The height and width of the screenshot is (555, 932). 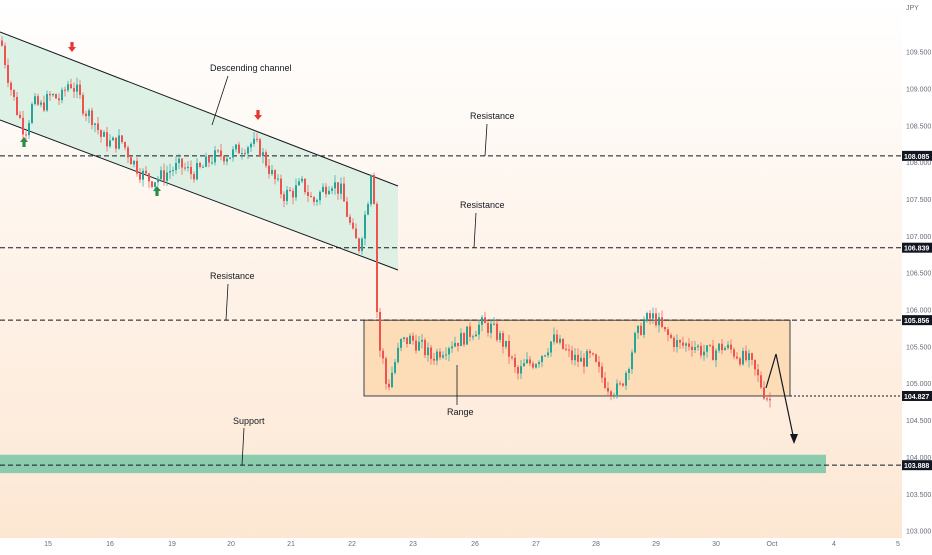 What do you see at coordinates (898, 544) in the screenshot?
I see `time-tick-label: 5` at bounding box center [898, 544].